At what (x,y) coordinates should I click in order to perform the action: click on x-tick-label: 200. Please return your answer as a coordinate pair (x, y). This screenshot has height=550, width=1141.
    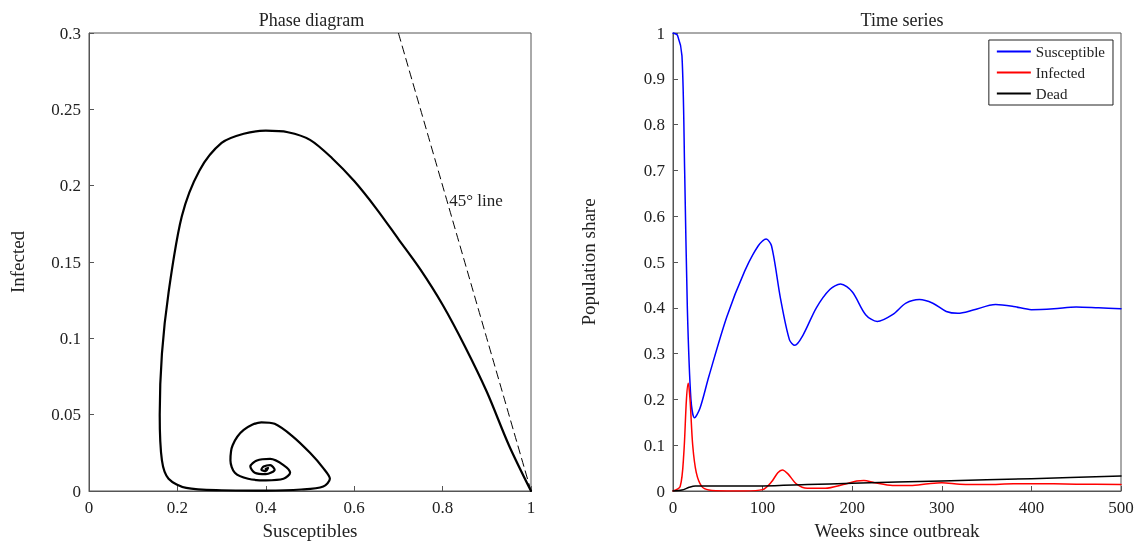
    Looking at the image, I should click on (852, 507).